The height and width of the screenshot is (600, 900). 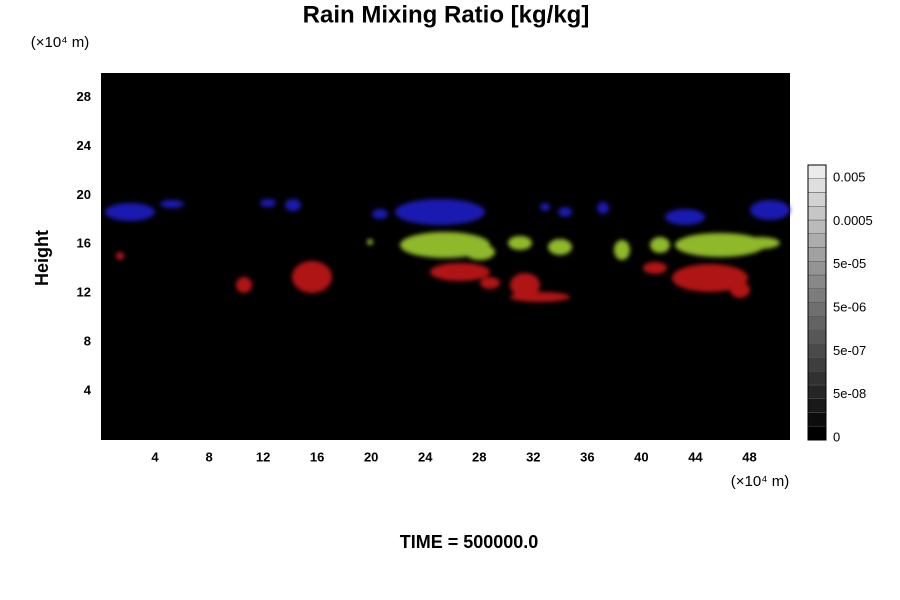 I want to click on x-tick-label: 28, so click(x=479, y=456).